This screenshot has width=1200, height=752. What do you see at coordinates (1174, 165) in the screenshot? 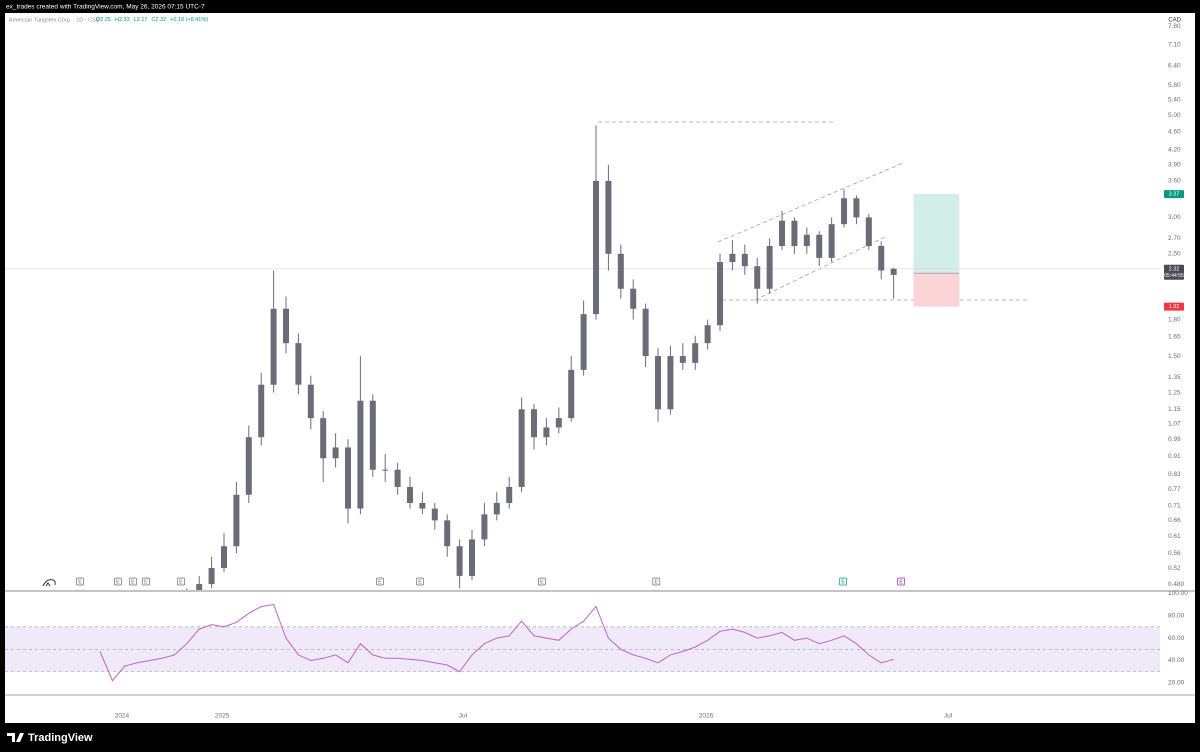
I see `y-tick-label: 3.90` at bounding box center [1174, 165].